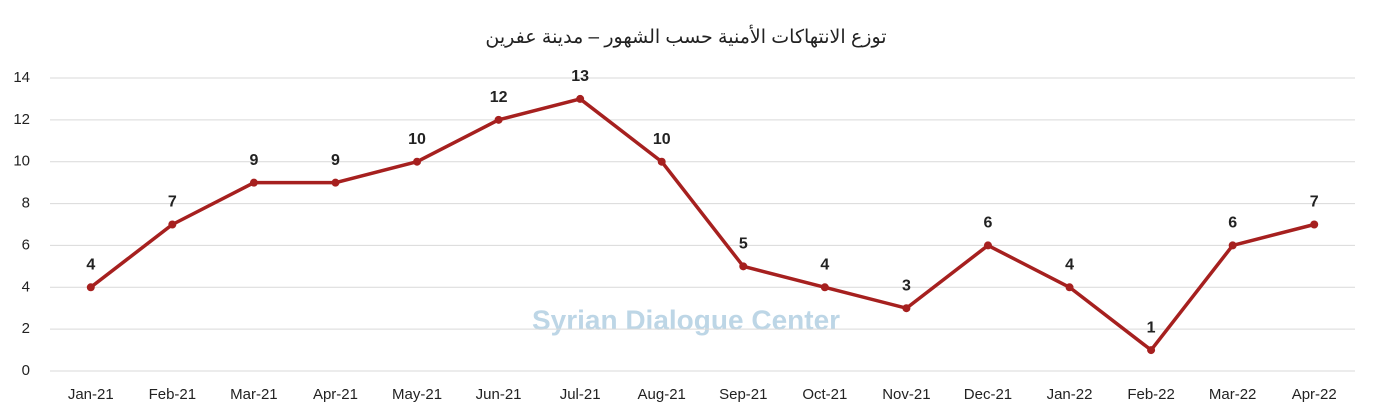 The height and width of the screenshot is (418, 1373). What do you see at coordinates (417, 394) in the screenshot?
I see `x-tick-label: May-21` at bounding box center [417, 394].